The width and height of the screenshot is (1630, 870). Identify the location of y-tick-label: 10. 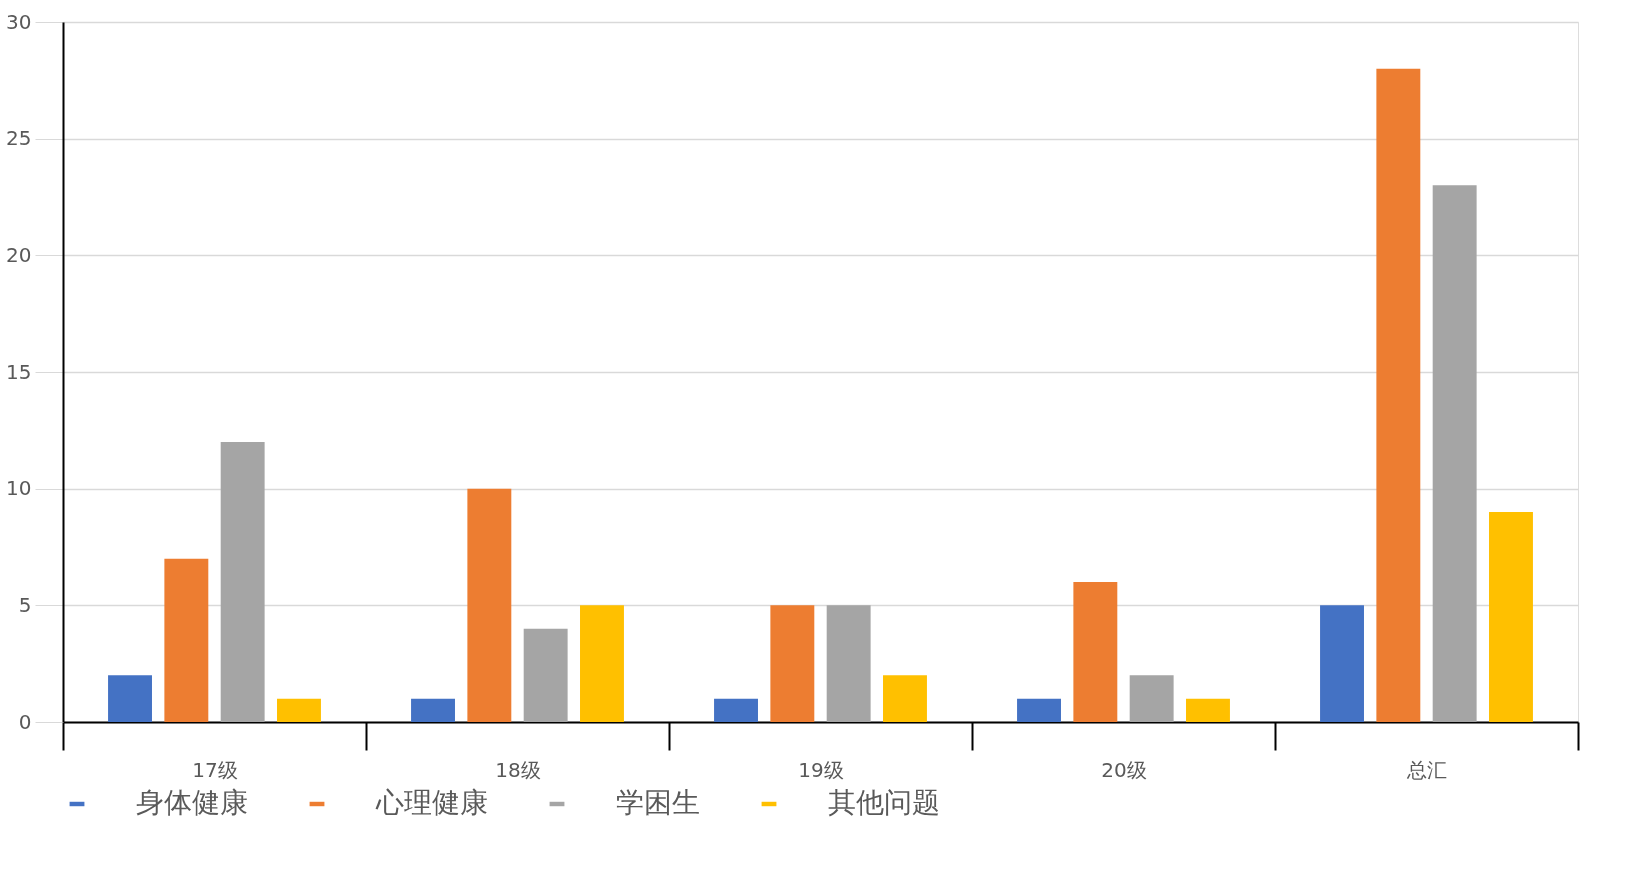
(19, 488).